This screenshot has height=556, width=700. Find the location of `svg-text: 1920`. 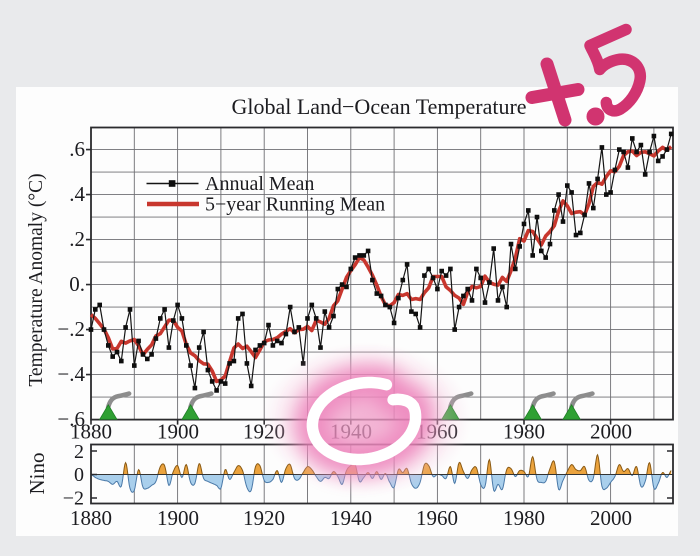

svg-text: 1920 is located at coordinates (264, 518).